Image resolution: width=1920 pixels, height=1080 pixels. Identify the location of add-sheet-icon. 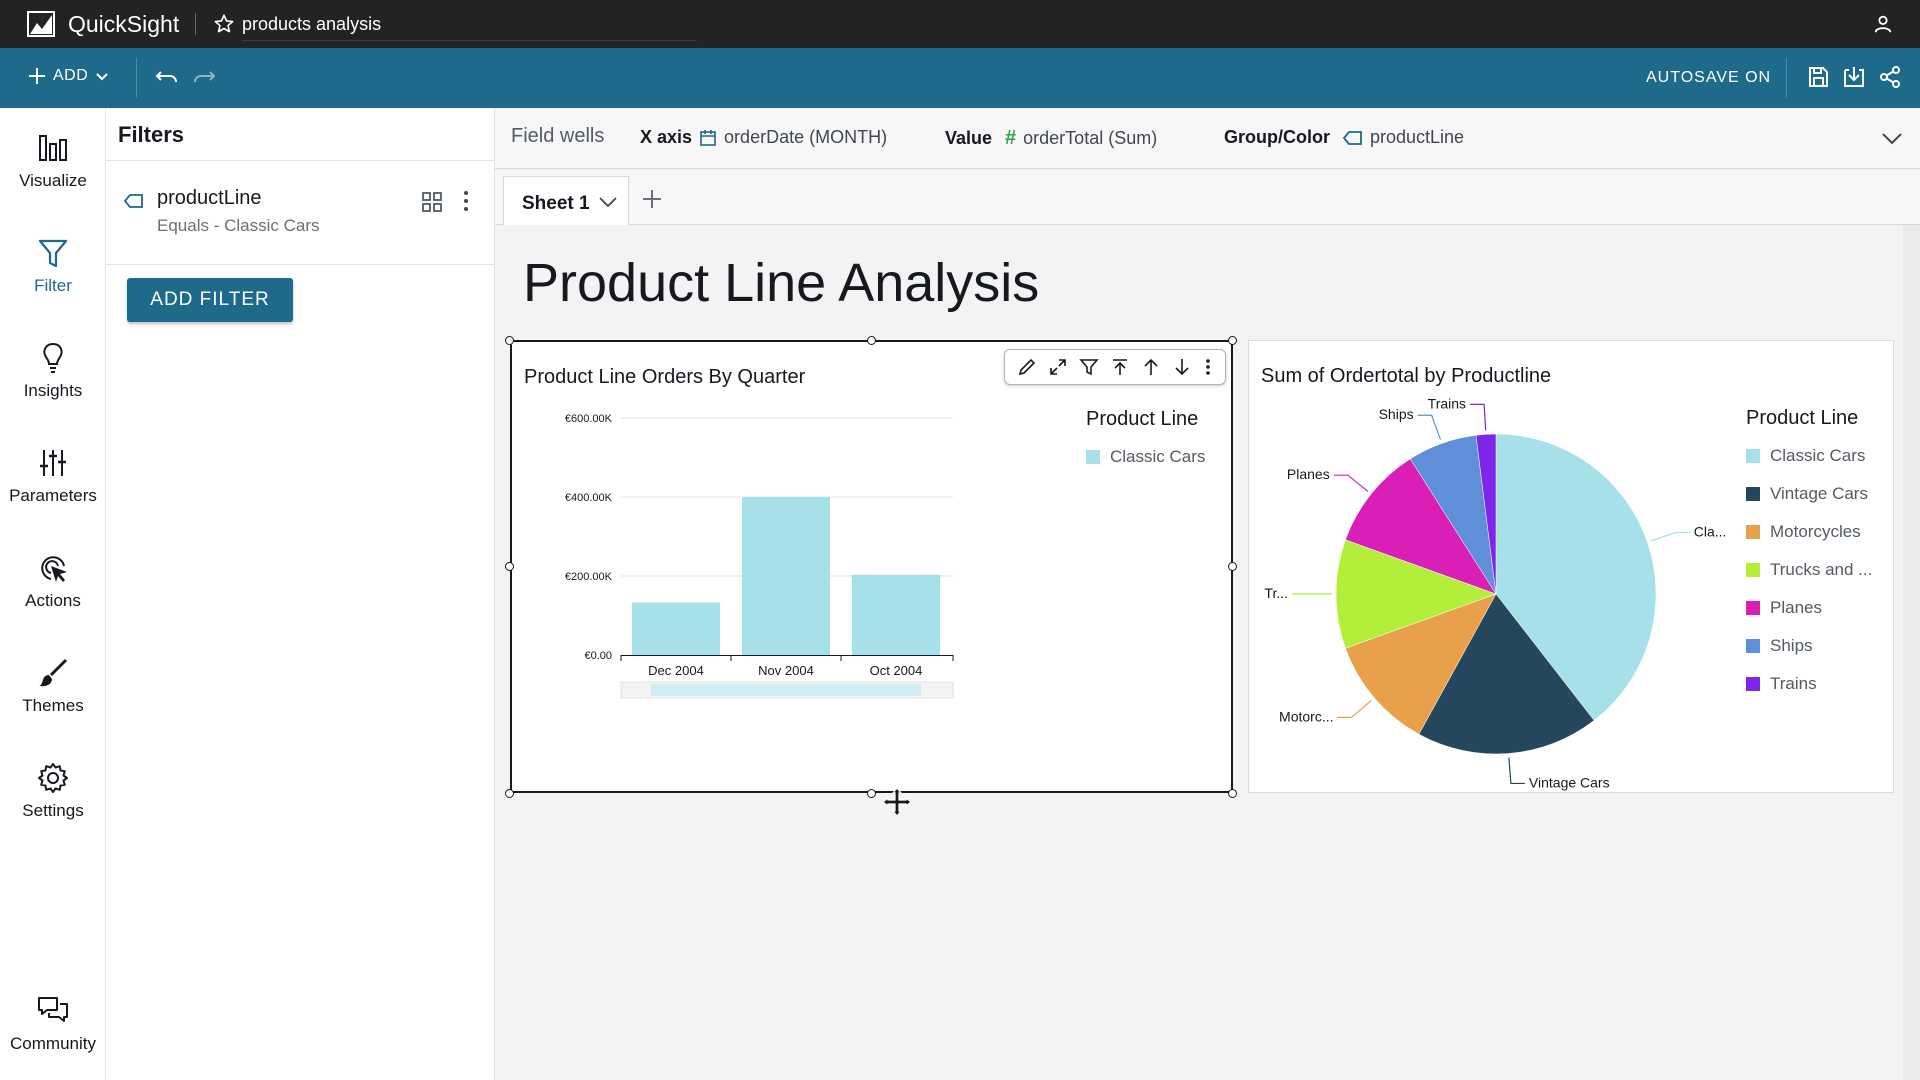
(652, 199).